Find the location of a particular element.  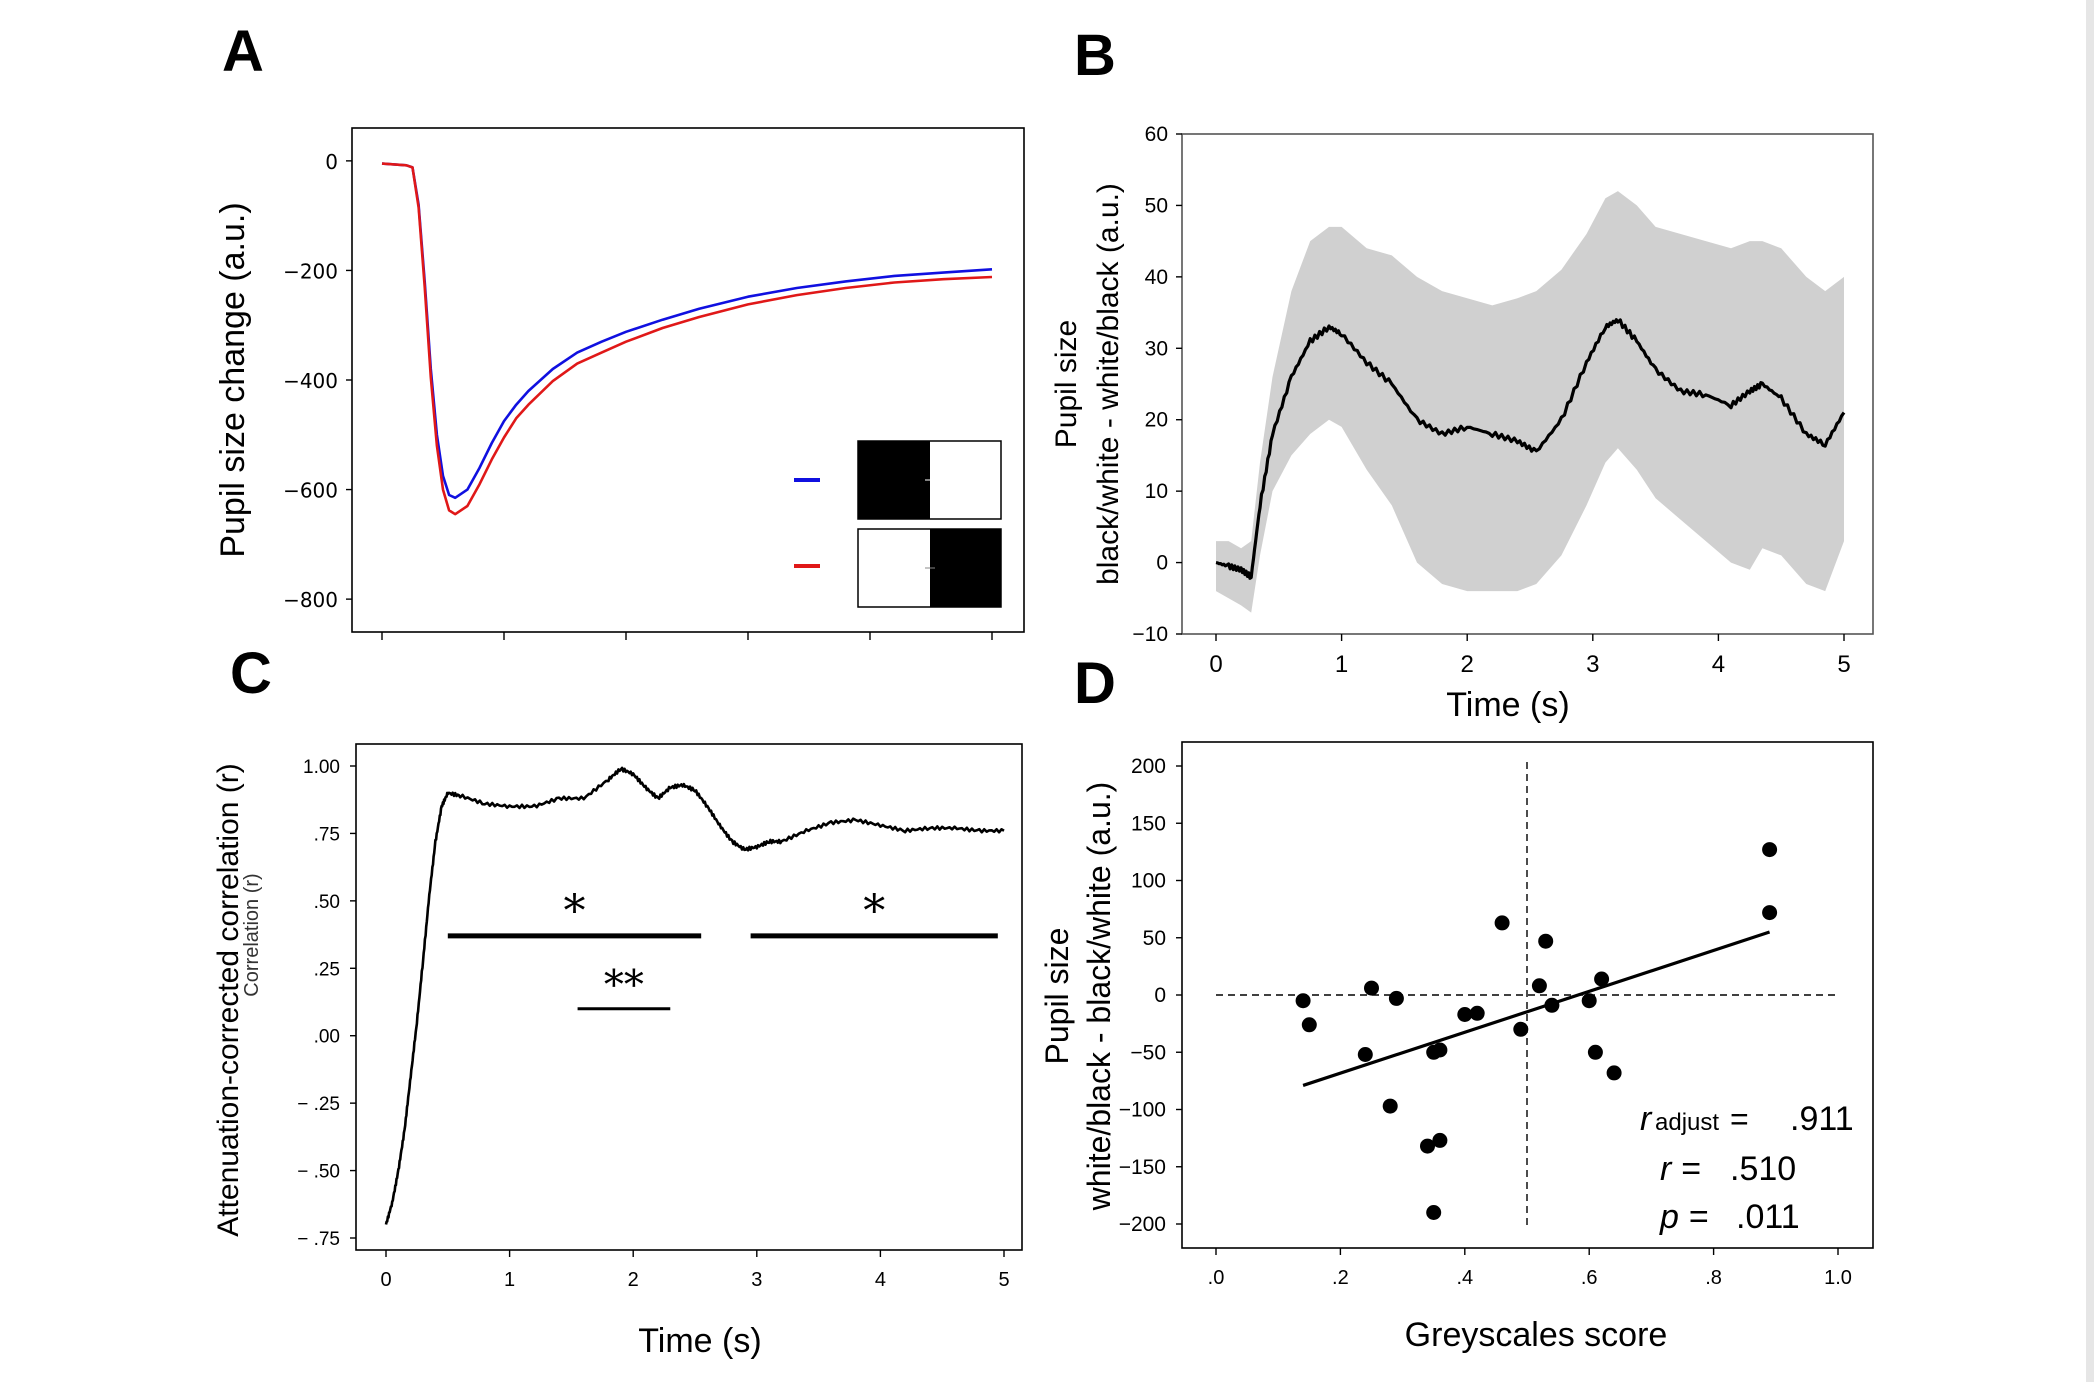

panel-b-y-tick-label: 40 is located at coordinates (1156, 277).